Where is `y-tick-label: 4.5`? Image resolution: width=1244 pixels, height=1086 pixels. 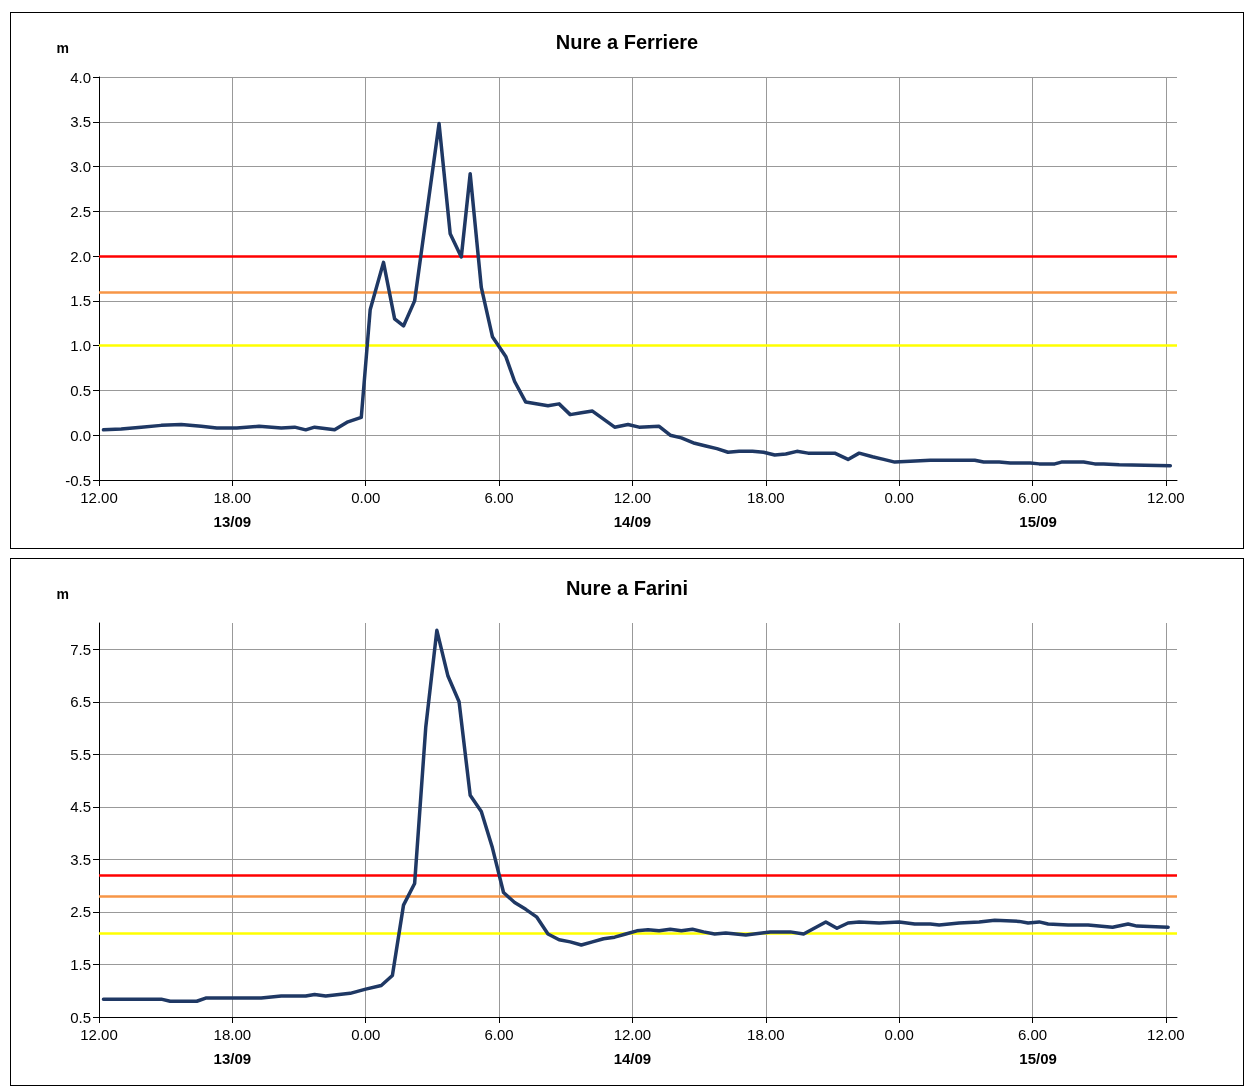 y-tick-label: 4.5 is located at coordinates (80, 807).